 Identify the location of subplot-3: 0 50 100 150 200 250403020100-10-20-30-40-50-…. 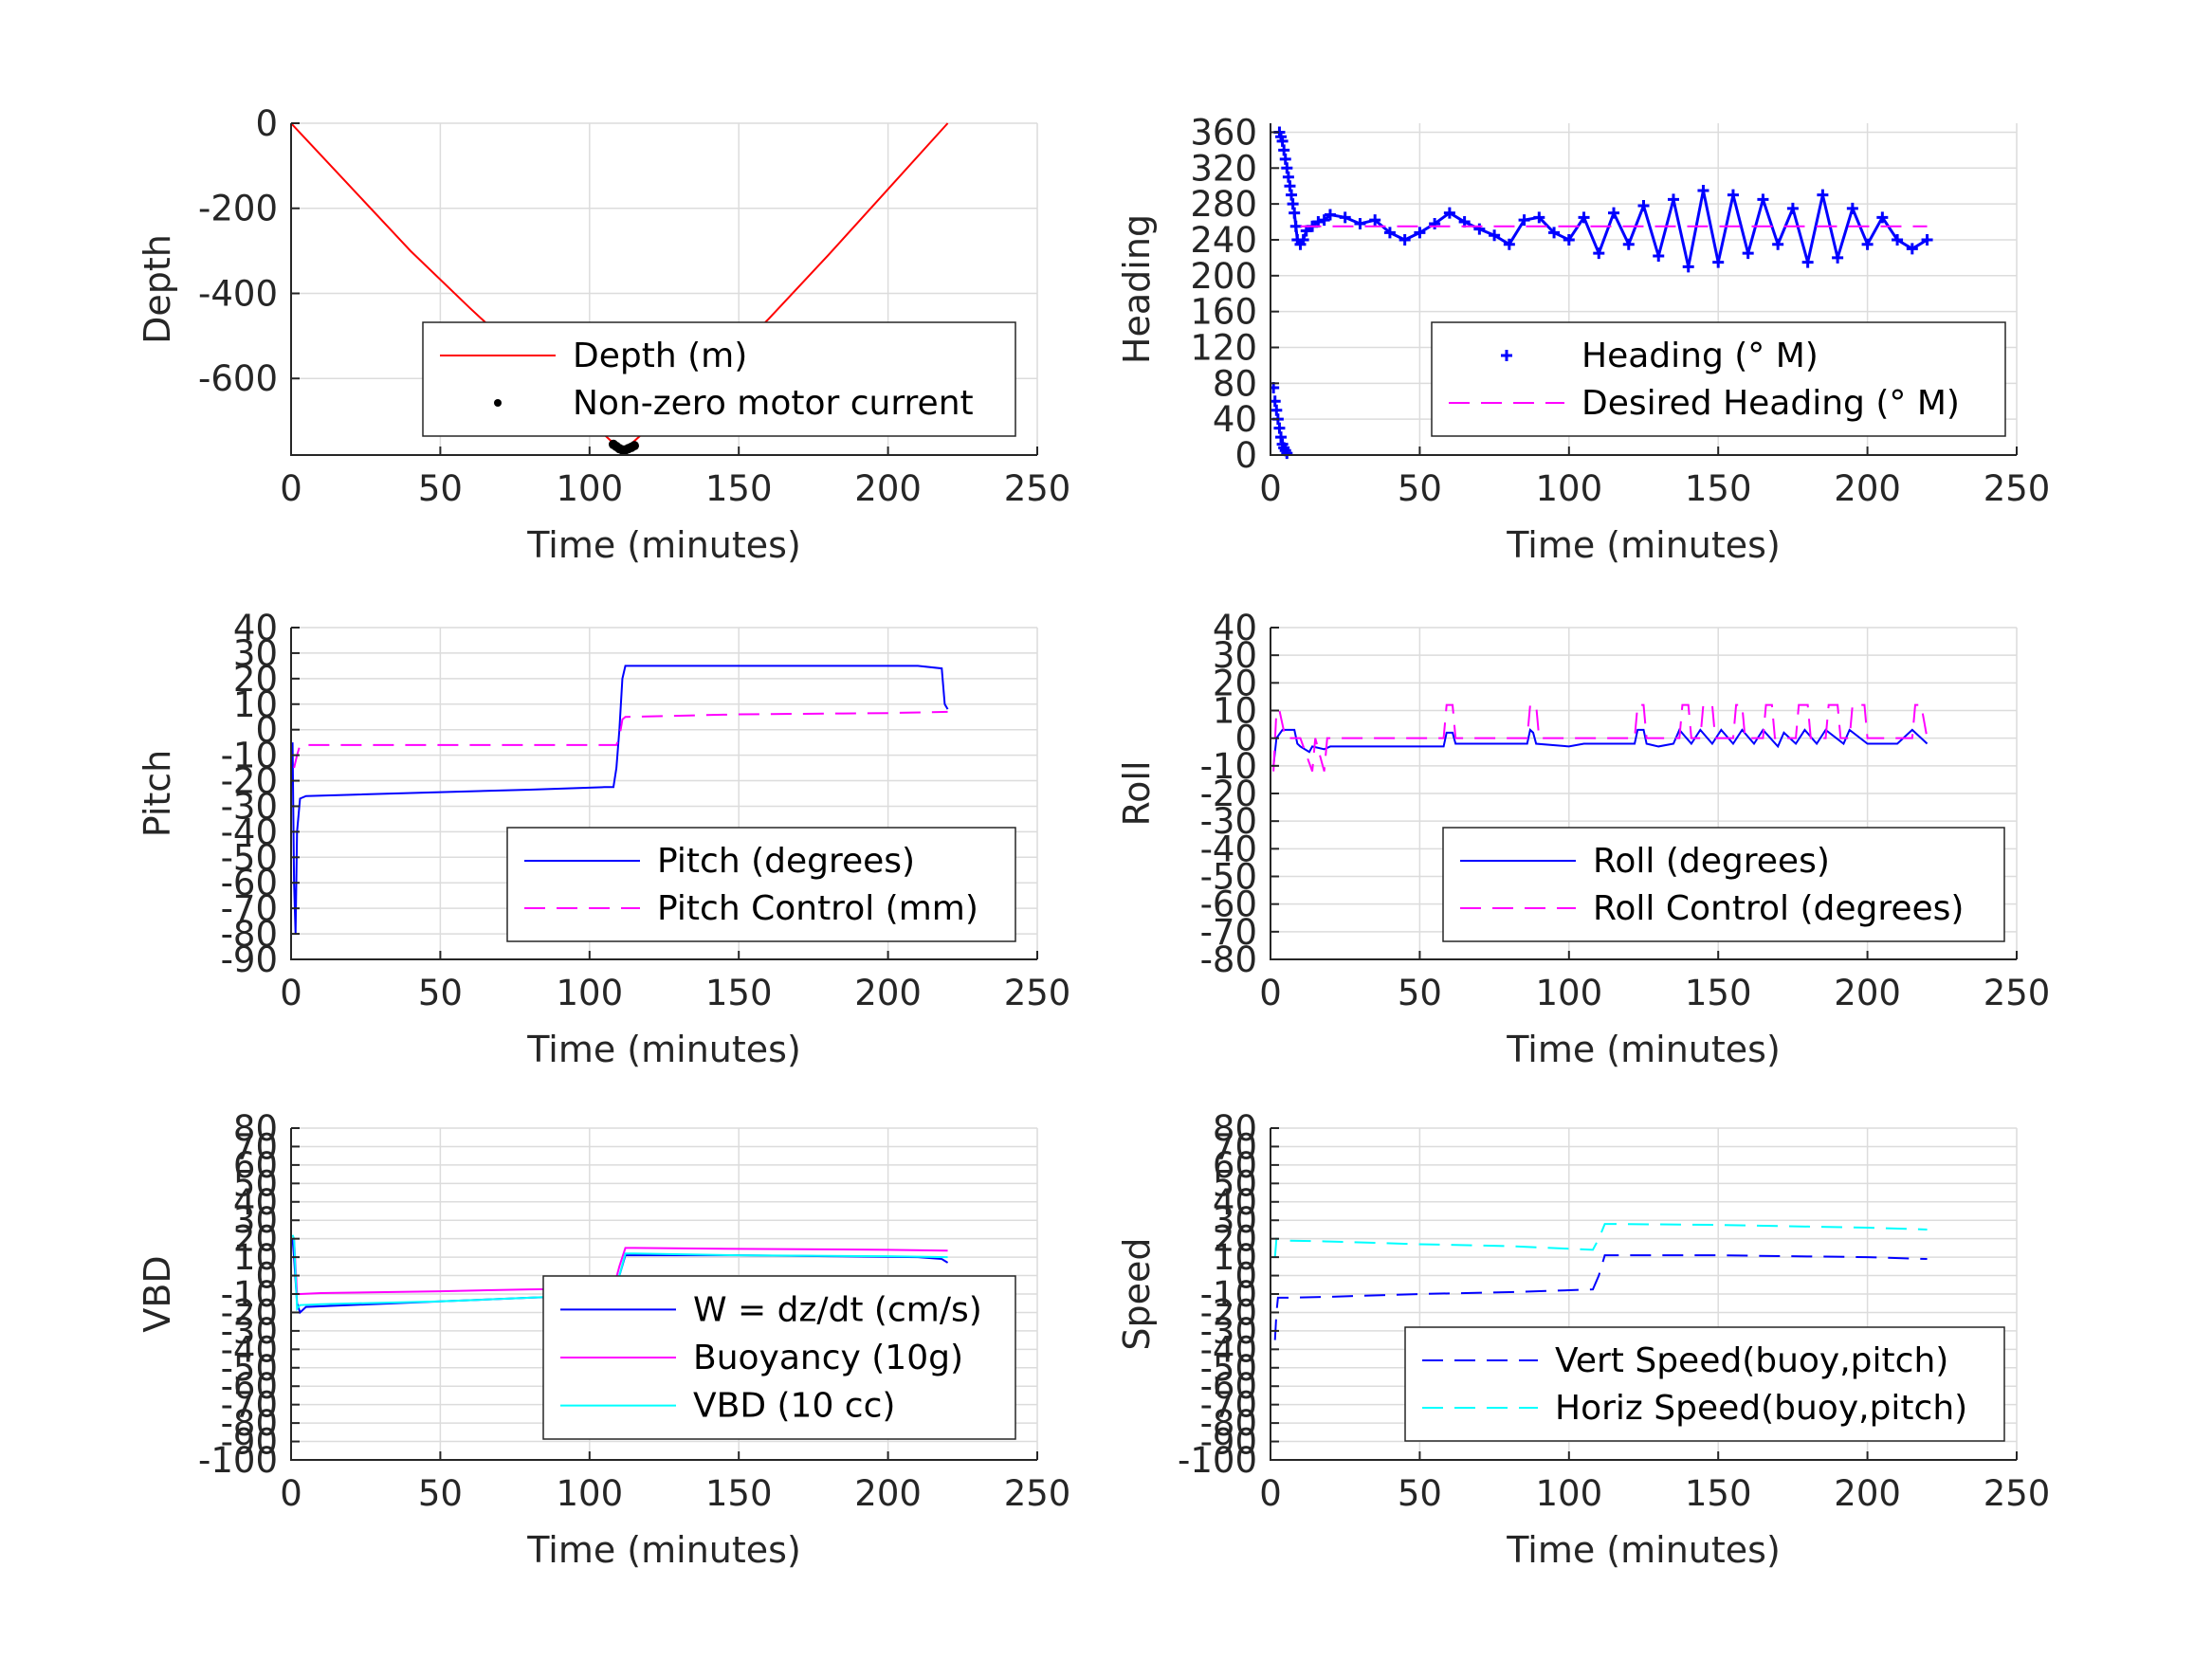
(603, 839).